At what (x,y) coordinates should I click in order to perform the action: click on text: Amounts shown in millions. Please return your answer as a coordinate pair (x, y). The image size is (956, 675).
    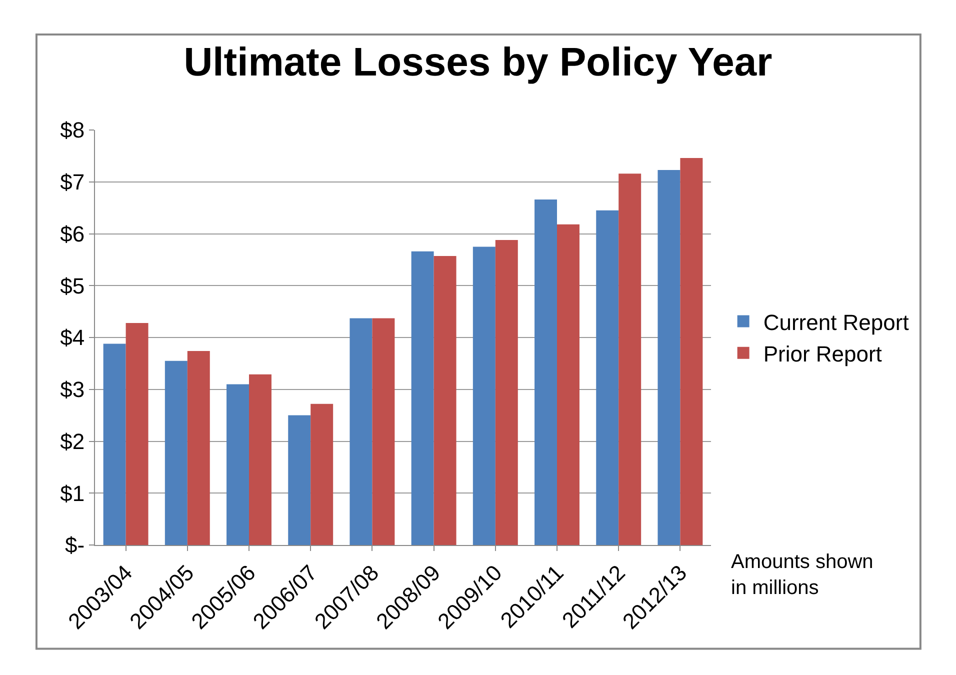
    Looking at the image, I should click on (802, 575).